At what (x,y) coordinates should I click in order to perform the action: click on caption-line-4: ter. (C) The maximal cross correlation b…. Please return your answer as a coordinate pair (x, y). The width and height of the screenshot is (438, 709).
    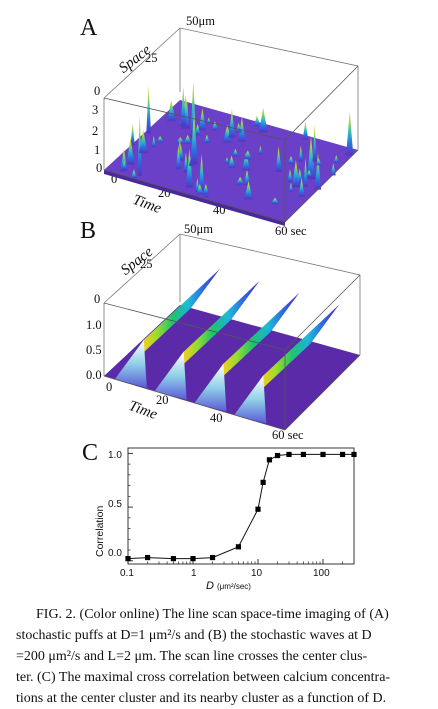
    Looking at the image, I should click on (203, 677).